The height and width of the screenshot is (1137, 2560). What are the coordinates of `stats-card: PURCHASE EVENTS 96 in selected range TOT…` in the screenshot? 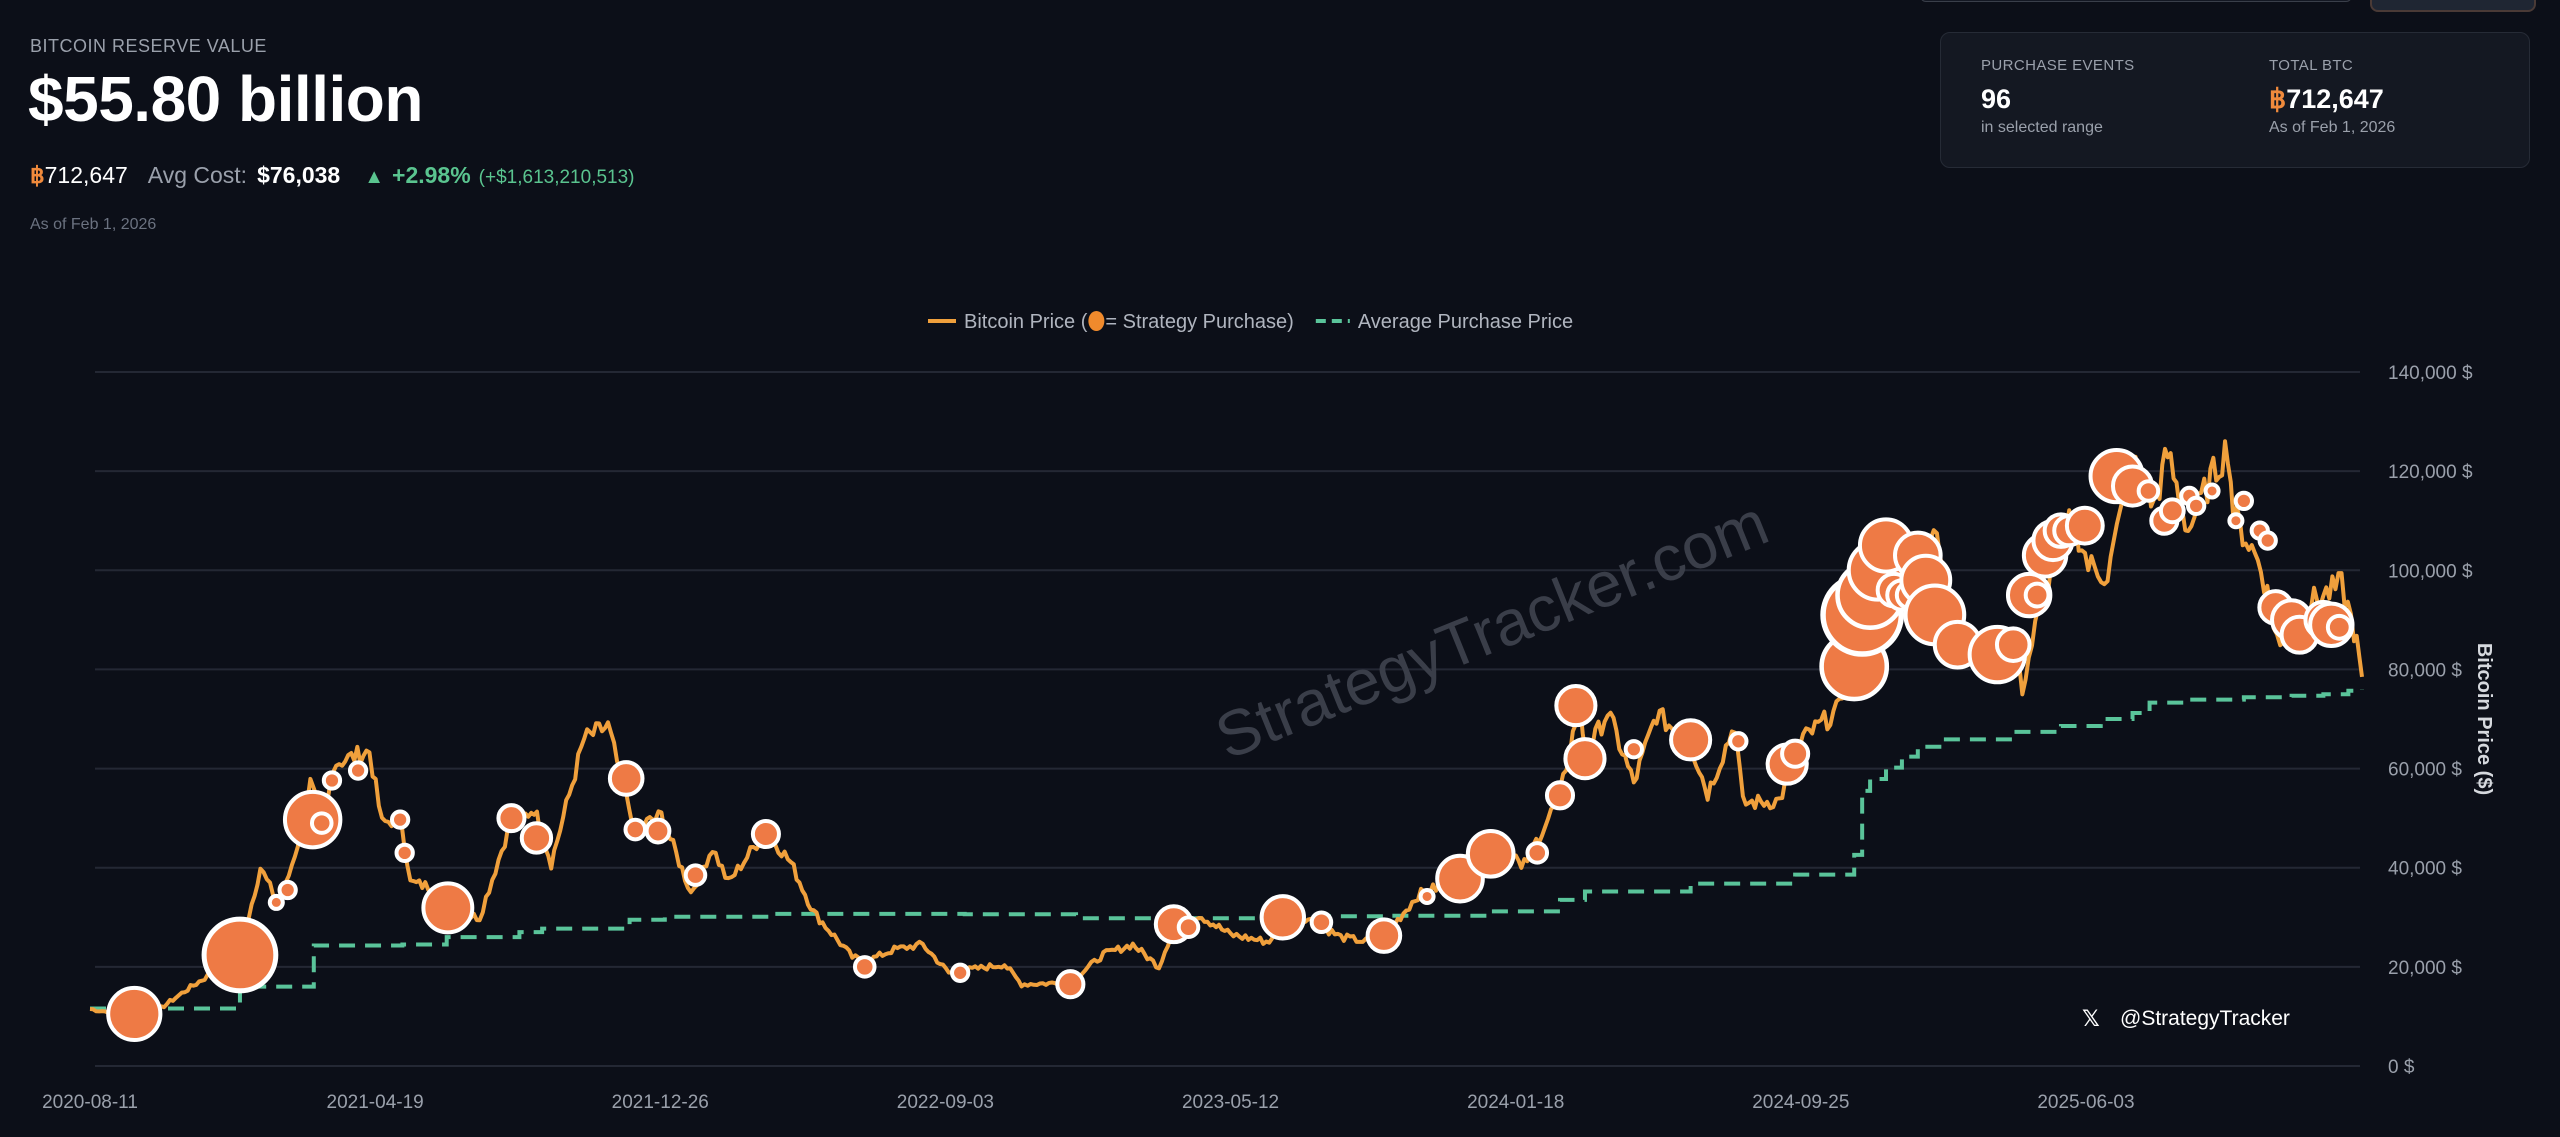 It's located at (2235, 100).